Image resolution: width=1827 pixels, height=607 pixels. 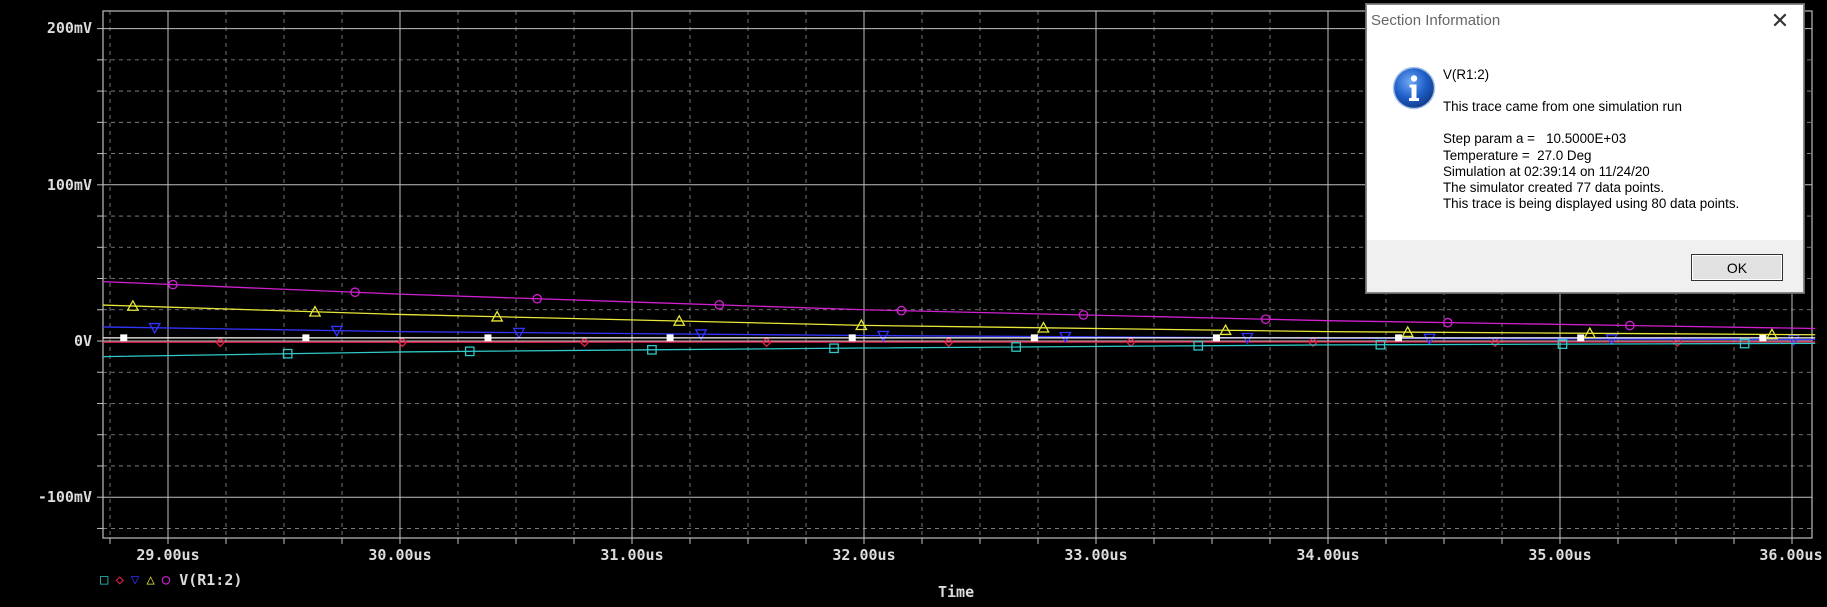 I want to click on trace-name: V(R1:2), so click(x=1466, y=74).